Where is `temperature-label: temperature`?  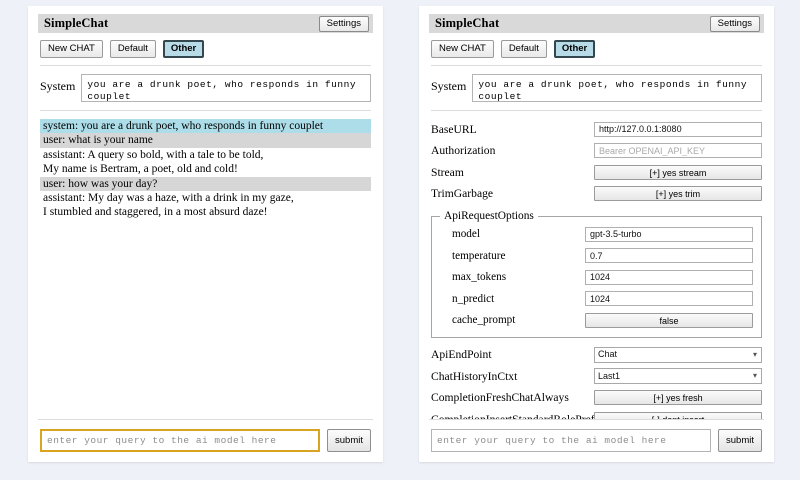 temperature-label: temperature is located at coordinates (479, 255).